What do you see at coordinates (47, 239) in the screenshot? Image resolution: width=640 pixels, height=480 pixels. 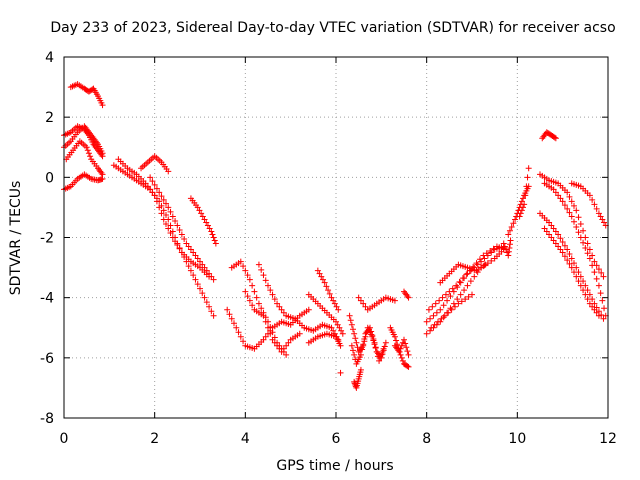 I see `y-tick-label: -2` at bounding box center [47, 239].